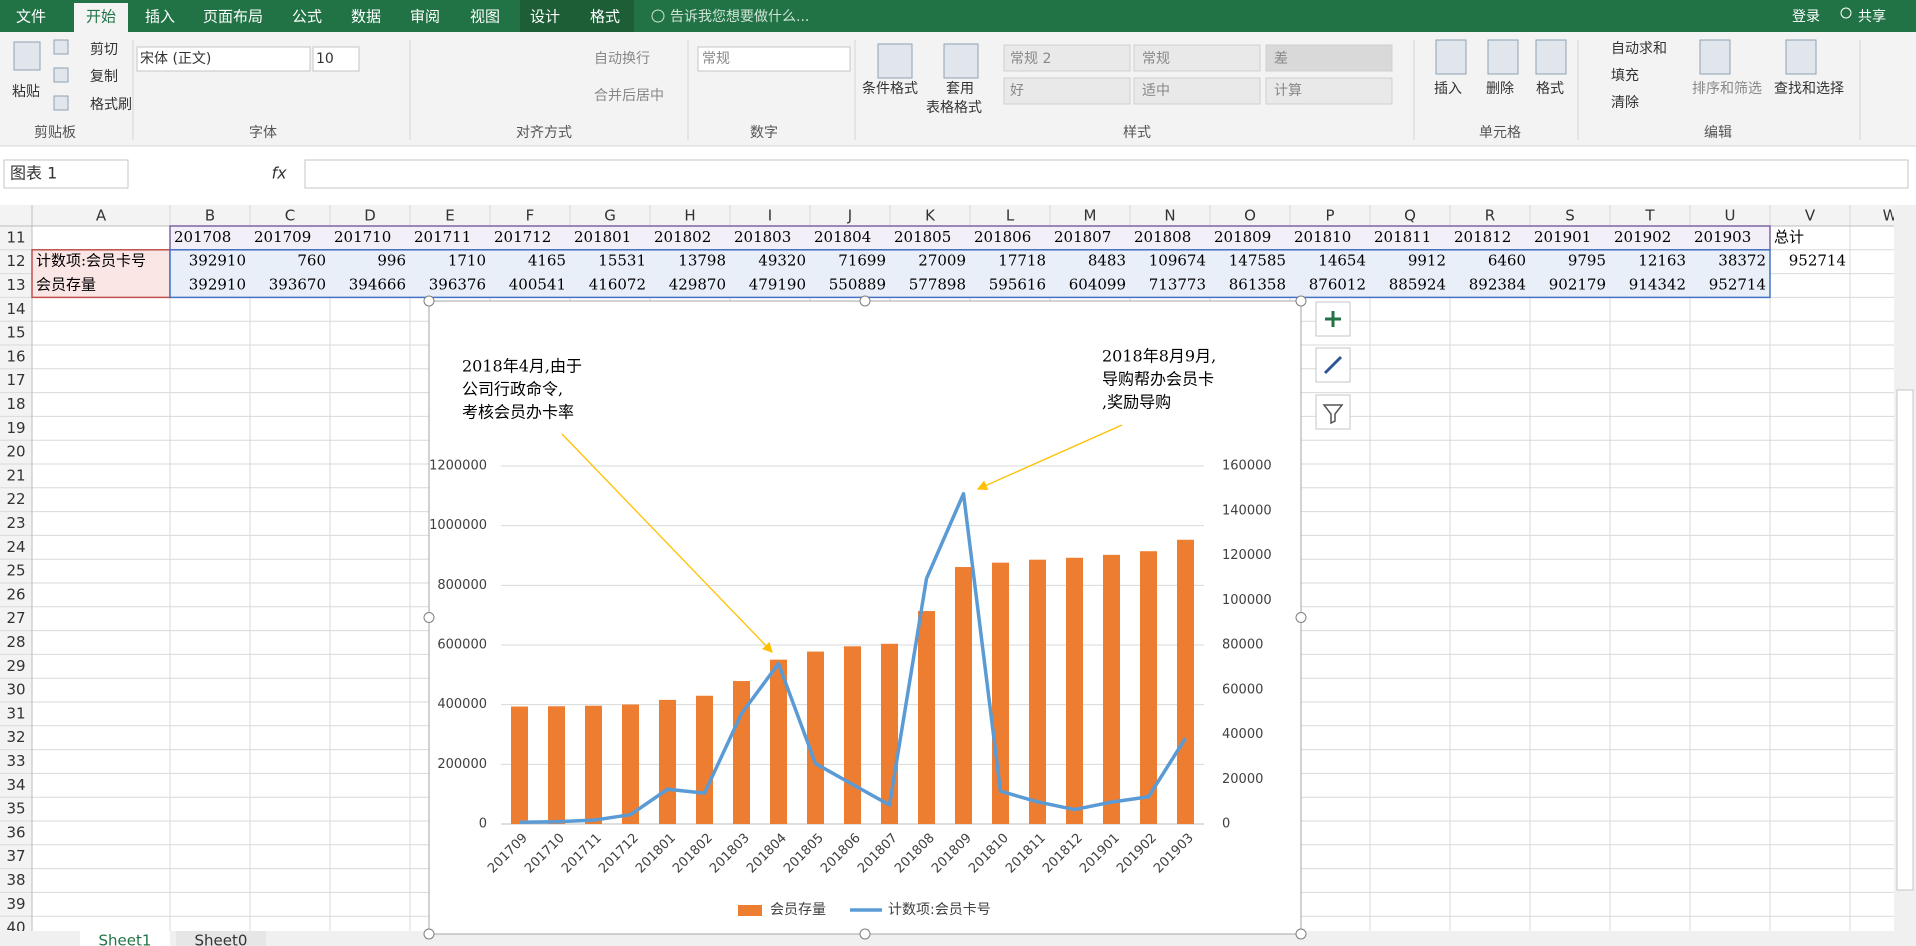 This screenshot has height=946, width=1916. What do you see at coordinates (1562, 237) in the screenshot?
I see `cell: 201901` at bounding box center [1562, 237].